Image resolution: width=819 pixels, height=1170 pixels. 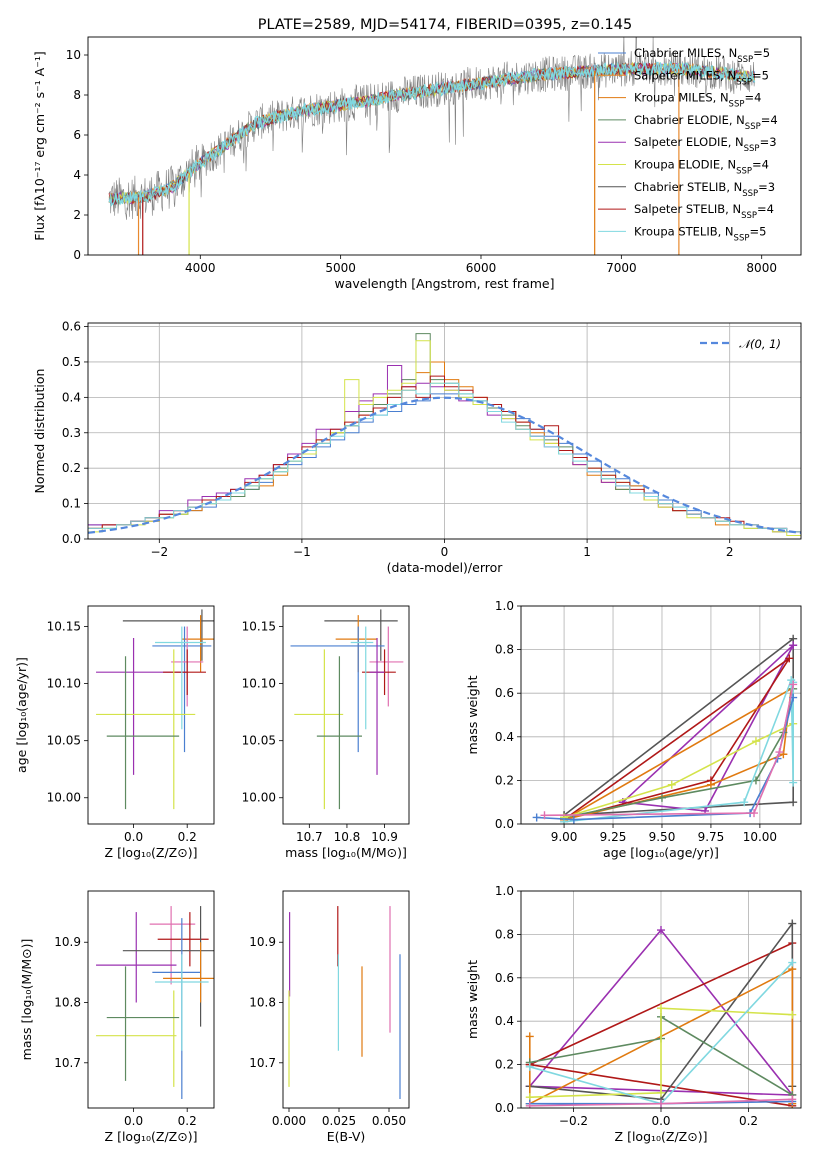 What do you see at coordinates (384, 837) in the screenshot?
I see `x-tick-label: 10.9` at bounding box center [384, 837].